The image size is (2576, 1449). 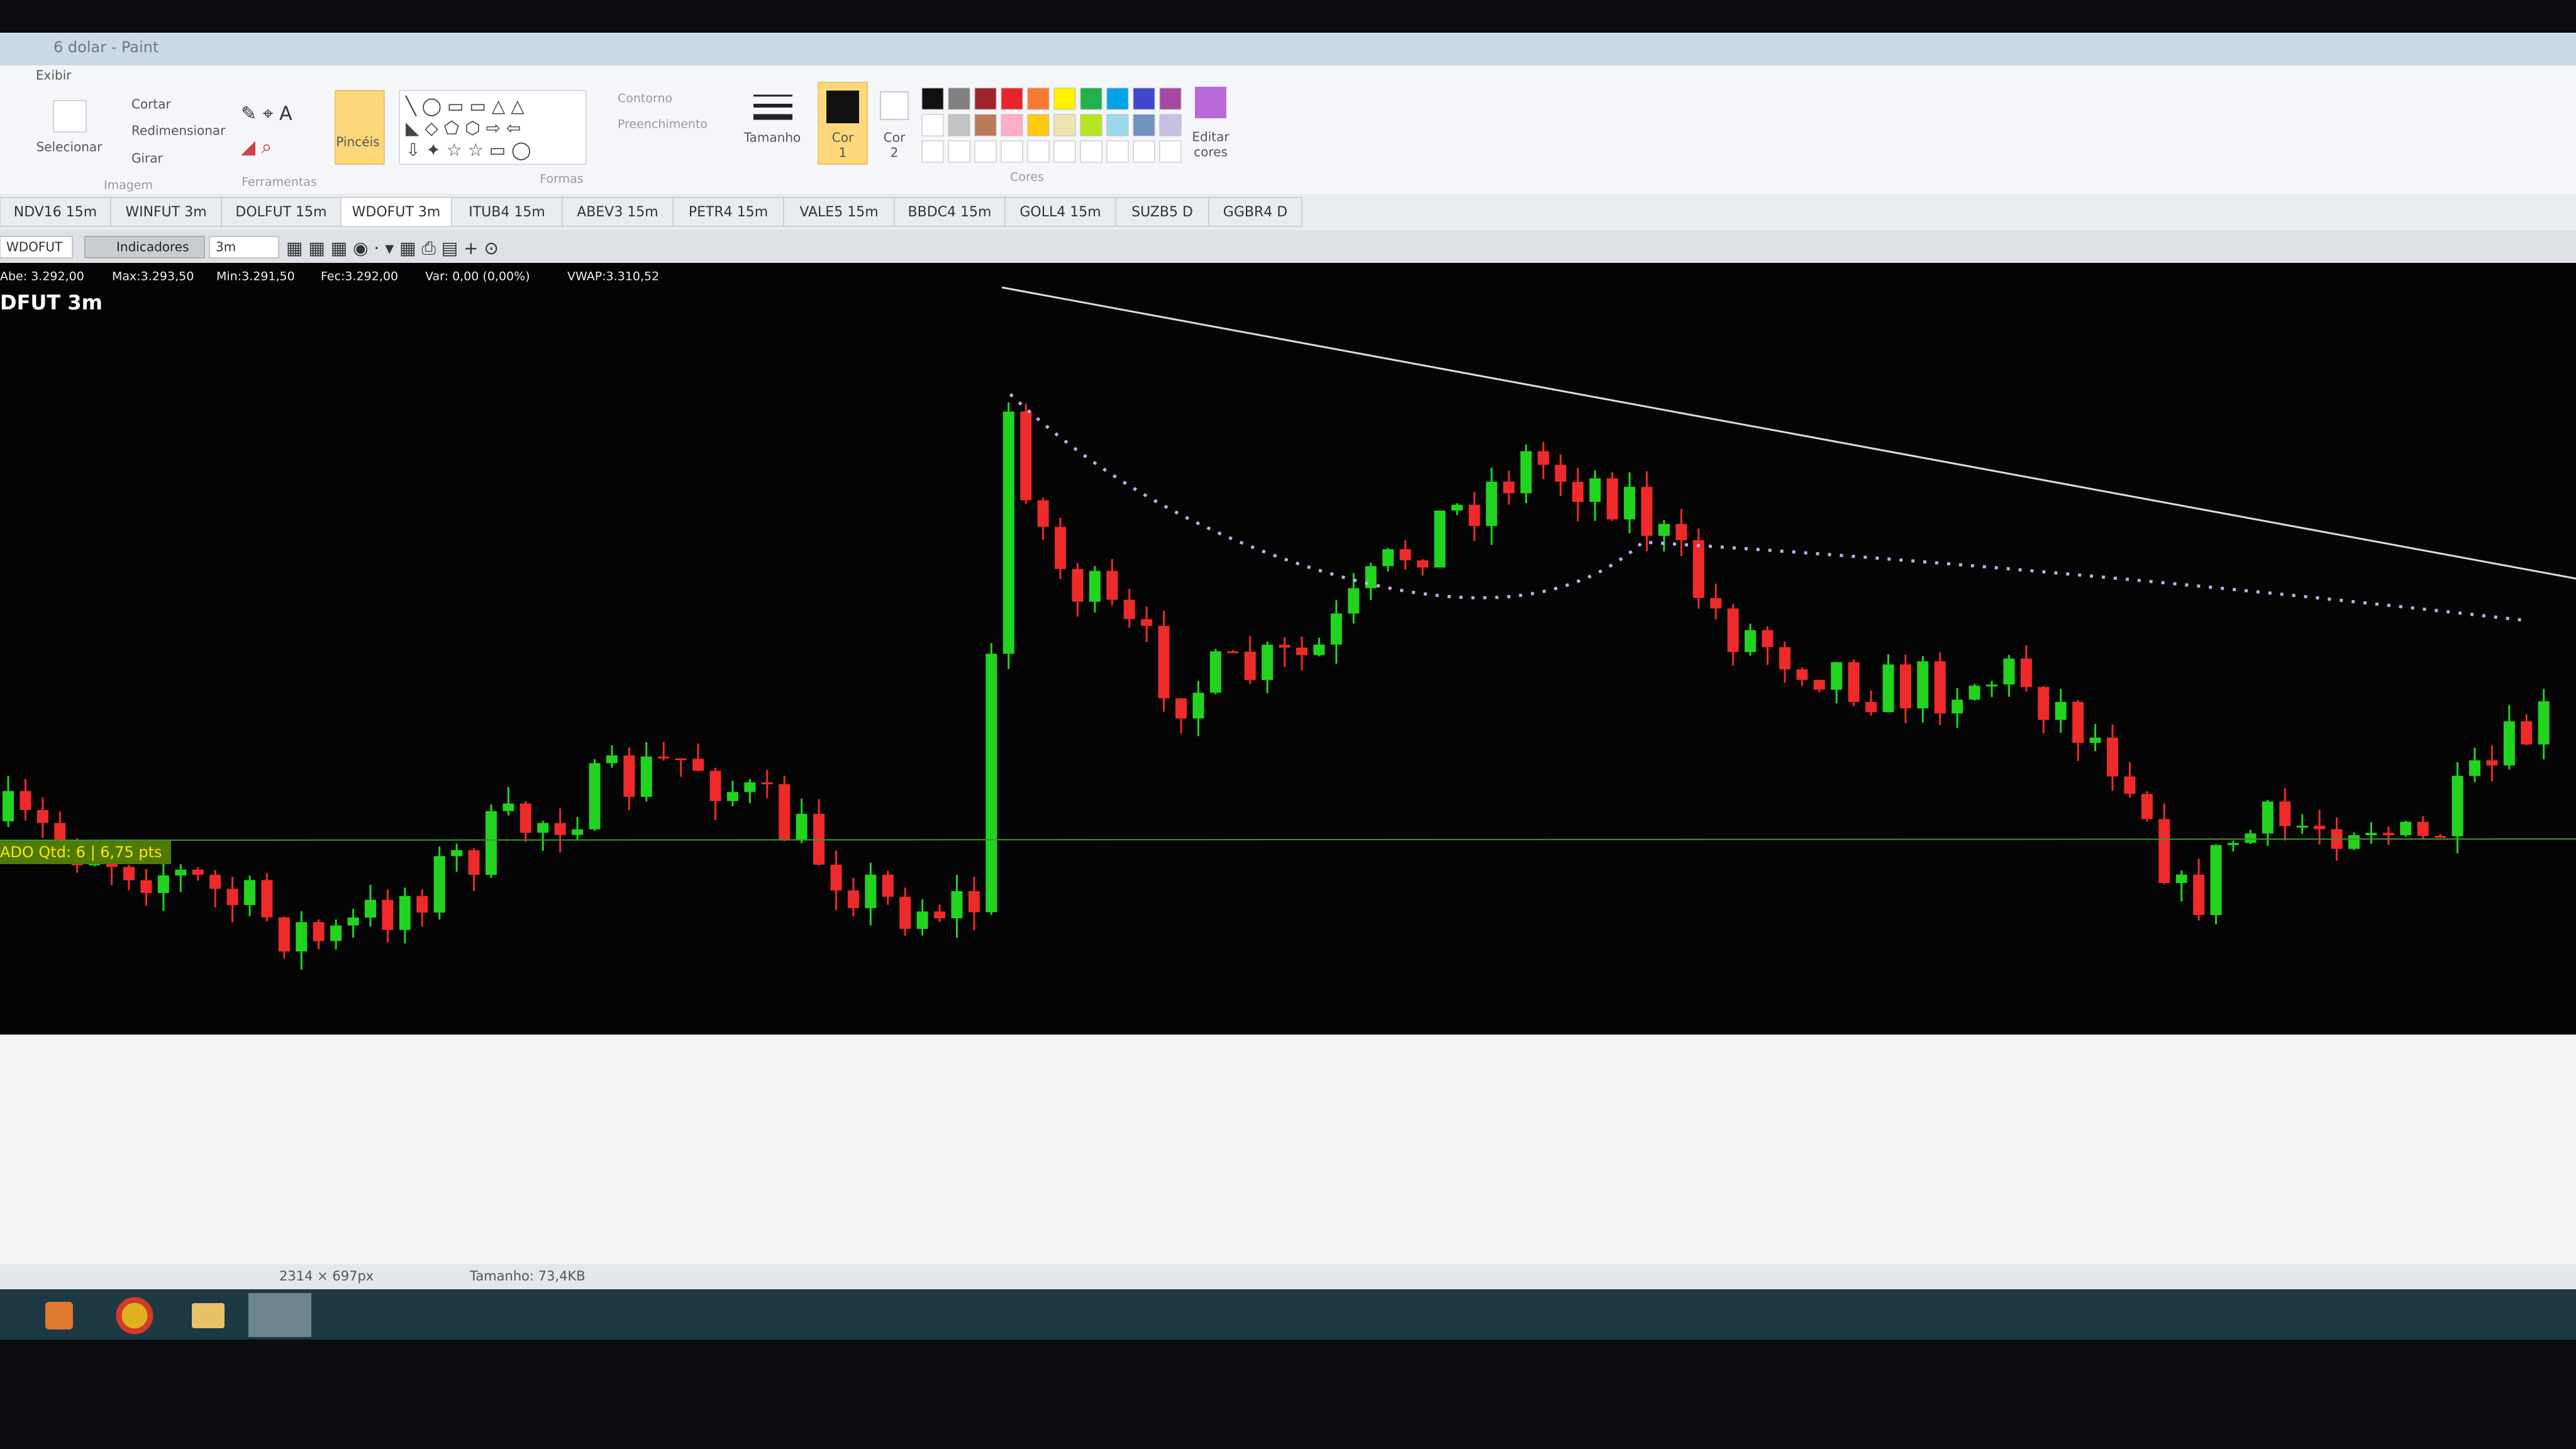 What do you see at coordinates (178, 130) in the screenshot?
I see `resize: Redimensionar` at bounding box center [178, 130].